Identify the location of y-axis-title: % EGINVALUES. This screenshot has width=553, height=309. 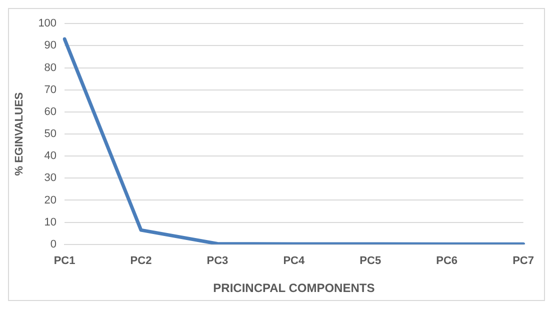
(20, 134).